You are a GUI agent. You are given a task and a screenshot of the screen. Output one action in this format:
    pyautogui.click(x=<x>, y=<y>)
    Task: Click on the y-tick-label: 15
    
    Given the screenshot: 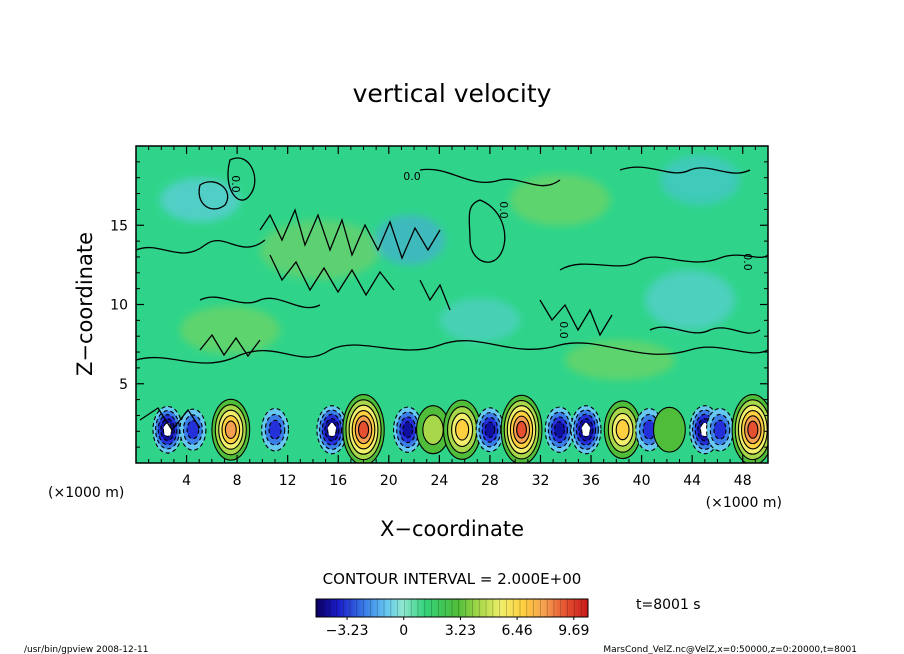 What is the action you would take?
    pyautogui.click(x=119, y=226)
    